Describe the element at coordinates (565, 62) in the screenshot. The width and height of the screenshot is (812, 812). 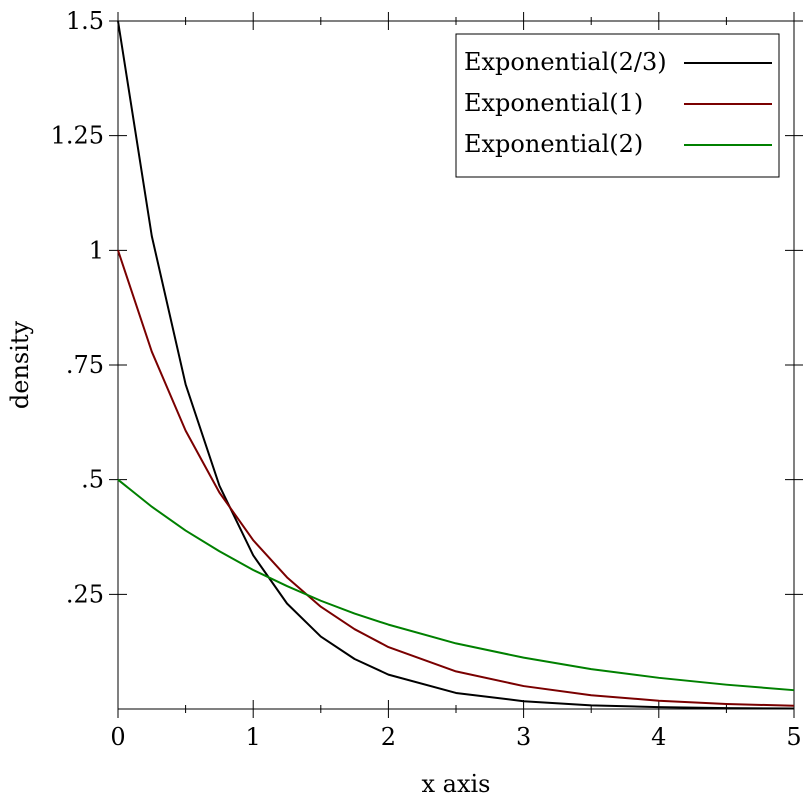
I see `legend-label: Exponential(2/3)` at that location.